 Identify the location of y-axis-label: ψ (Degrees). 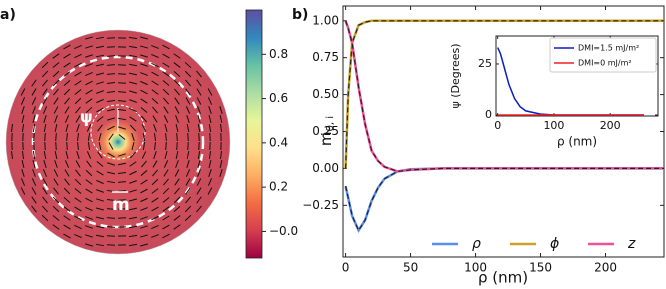
(455, 75).